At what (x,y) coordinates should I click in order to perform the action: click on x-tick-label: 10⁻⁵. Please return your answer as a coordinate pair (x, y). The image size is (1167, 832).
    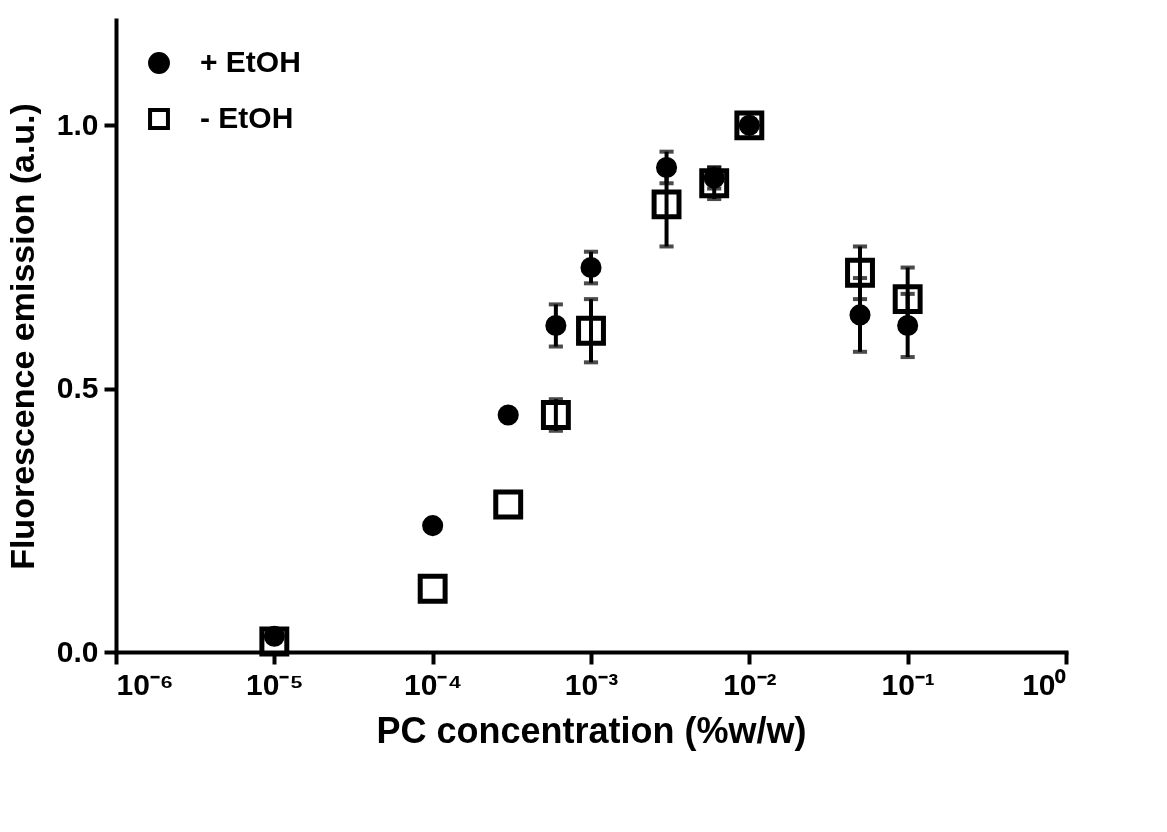
    Looking at the image, I should click on (275, 684).